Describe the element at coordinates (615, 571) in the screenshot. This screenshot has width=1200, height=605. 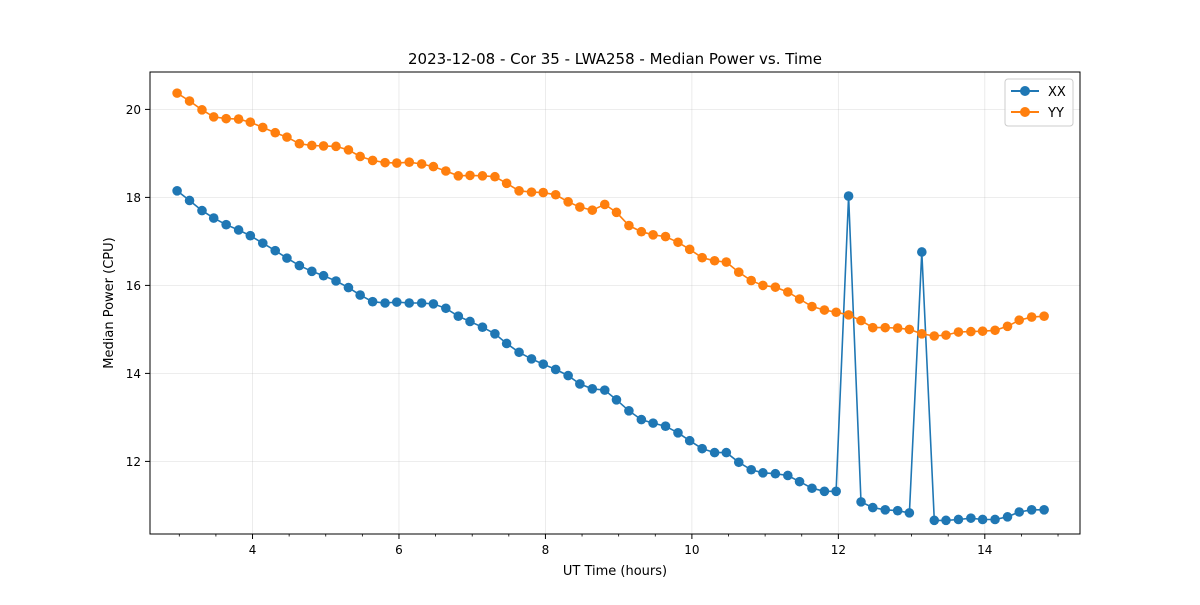
I see `x-axis-label: UT Time (hours)` at that location.